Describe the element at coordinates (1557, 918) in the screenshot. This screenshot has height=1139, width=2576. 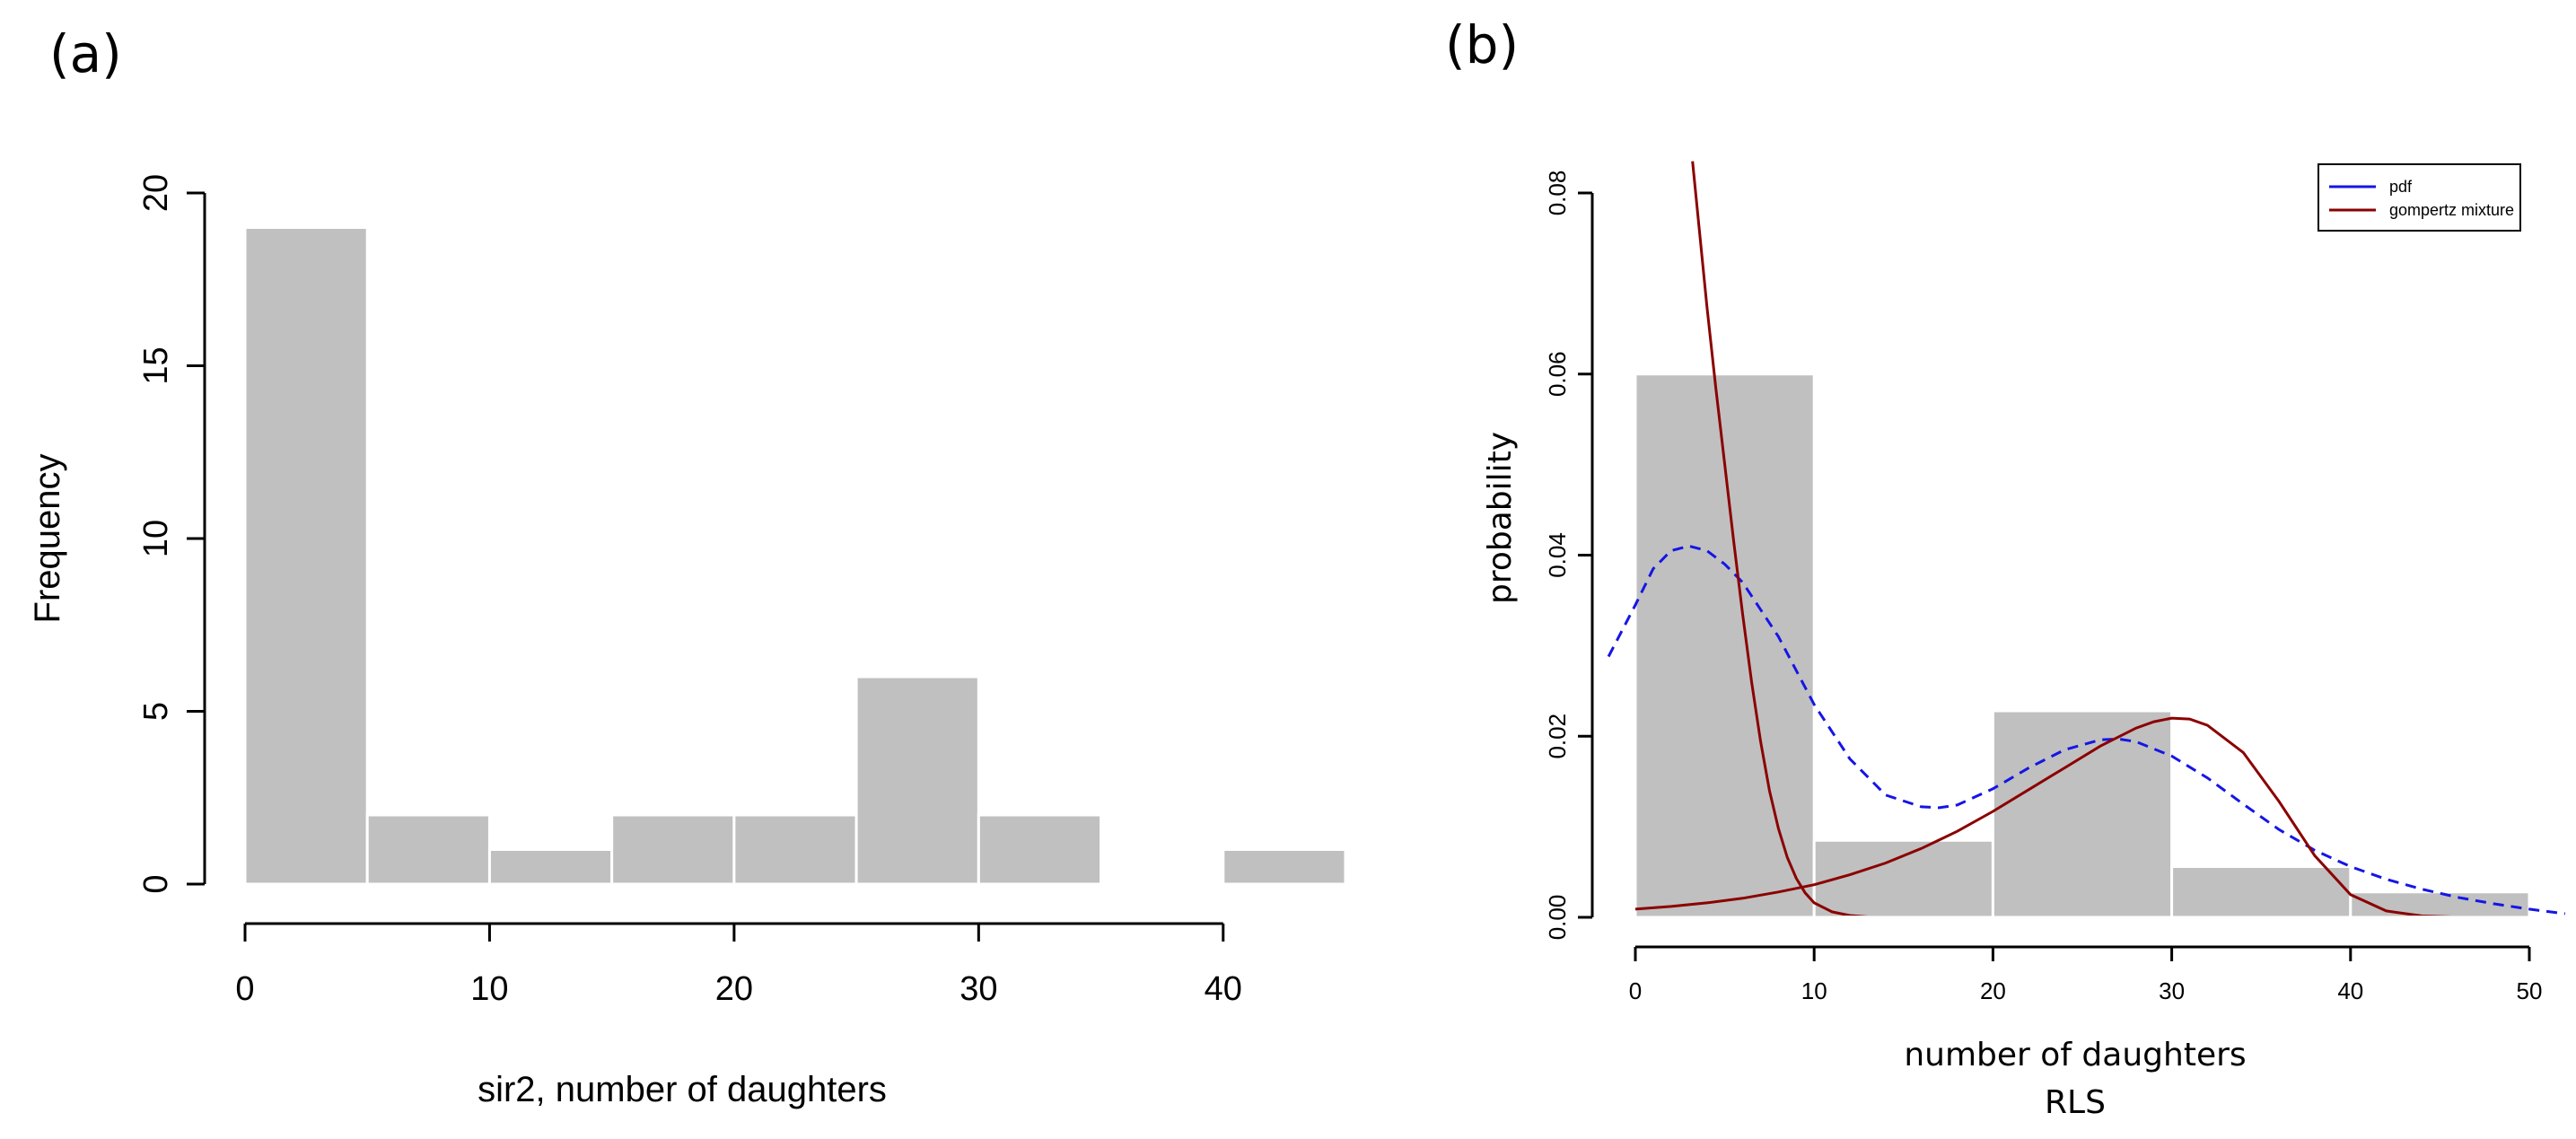
I see `panel-b-y-tick-label: 0.00` at that location.